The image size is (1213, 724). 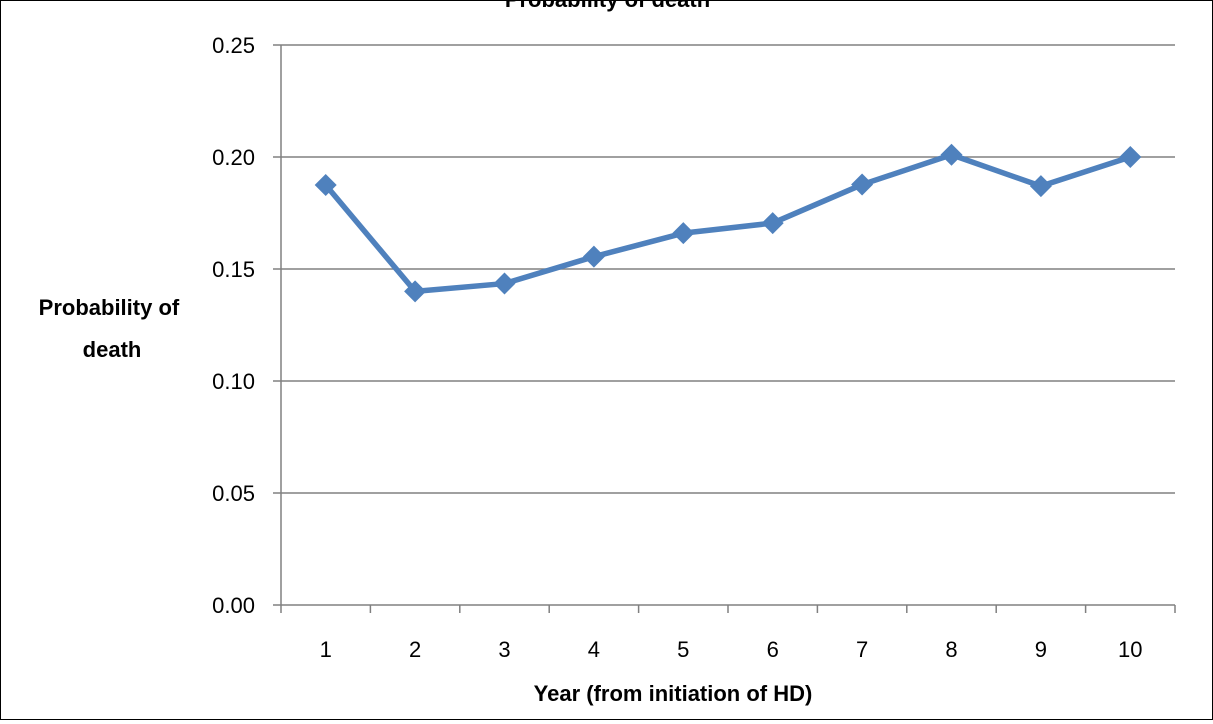 What do you see at coordinates (233, 493) in the screenshot?
I see `y-tick-label: 0.05` at bounding box center [233, 493].